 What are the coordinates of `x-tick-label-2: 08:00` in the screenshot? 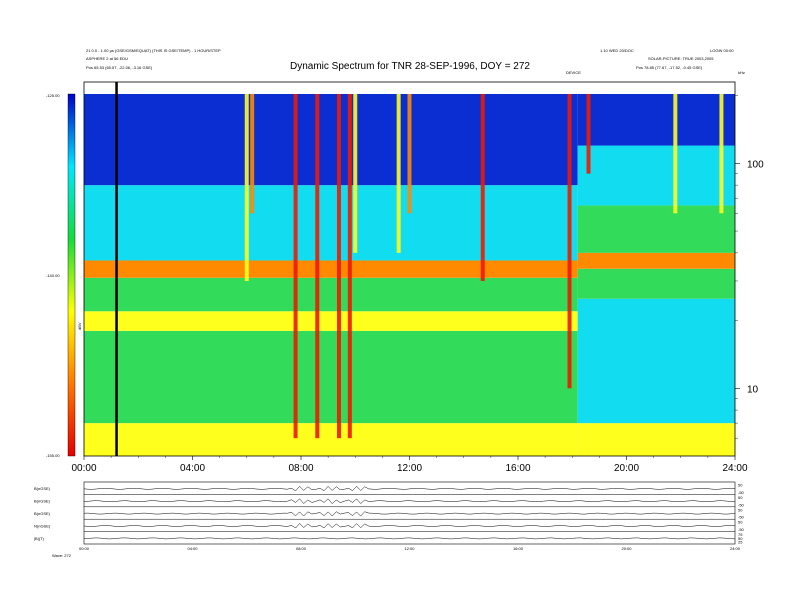 It's located at (300, 468).